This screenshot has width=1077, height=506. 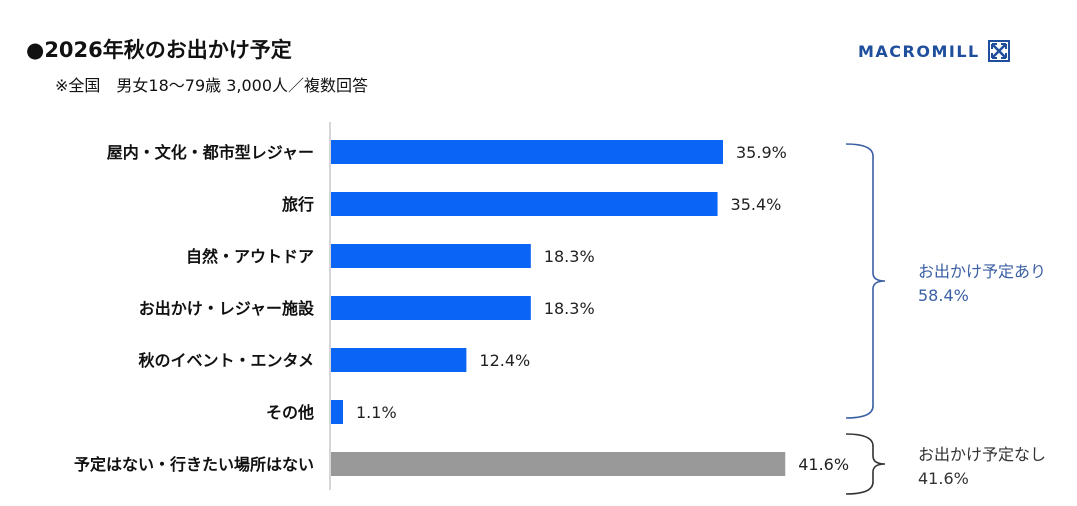 What do you see at coordinates (761, 152) in the screenshot?
I see `value-label-0: 35.9%` at bounding box center [761, 152].